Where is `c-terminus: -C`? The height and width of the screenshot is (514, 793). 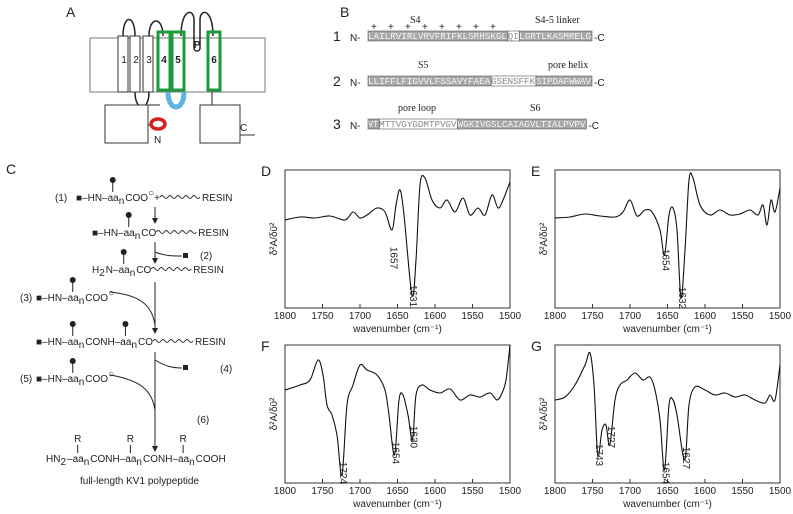
c-terminus: -C is located at coordinates (599, 83).